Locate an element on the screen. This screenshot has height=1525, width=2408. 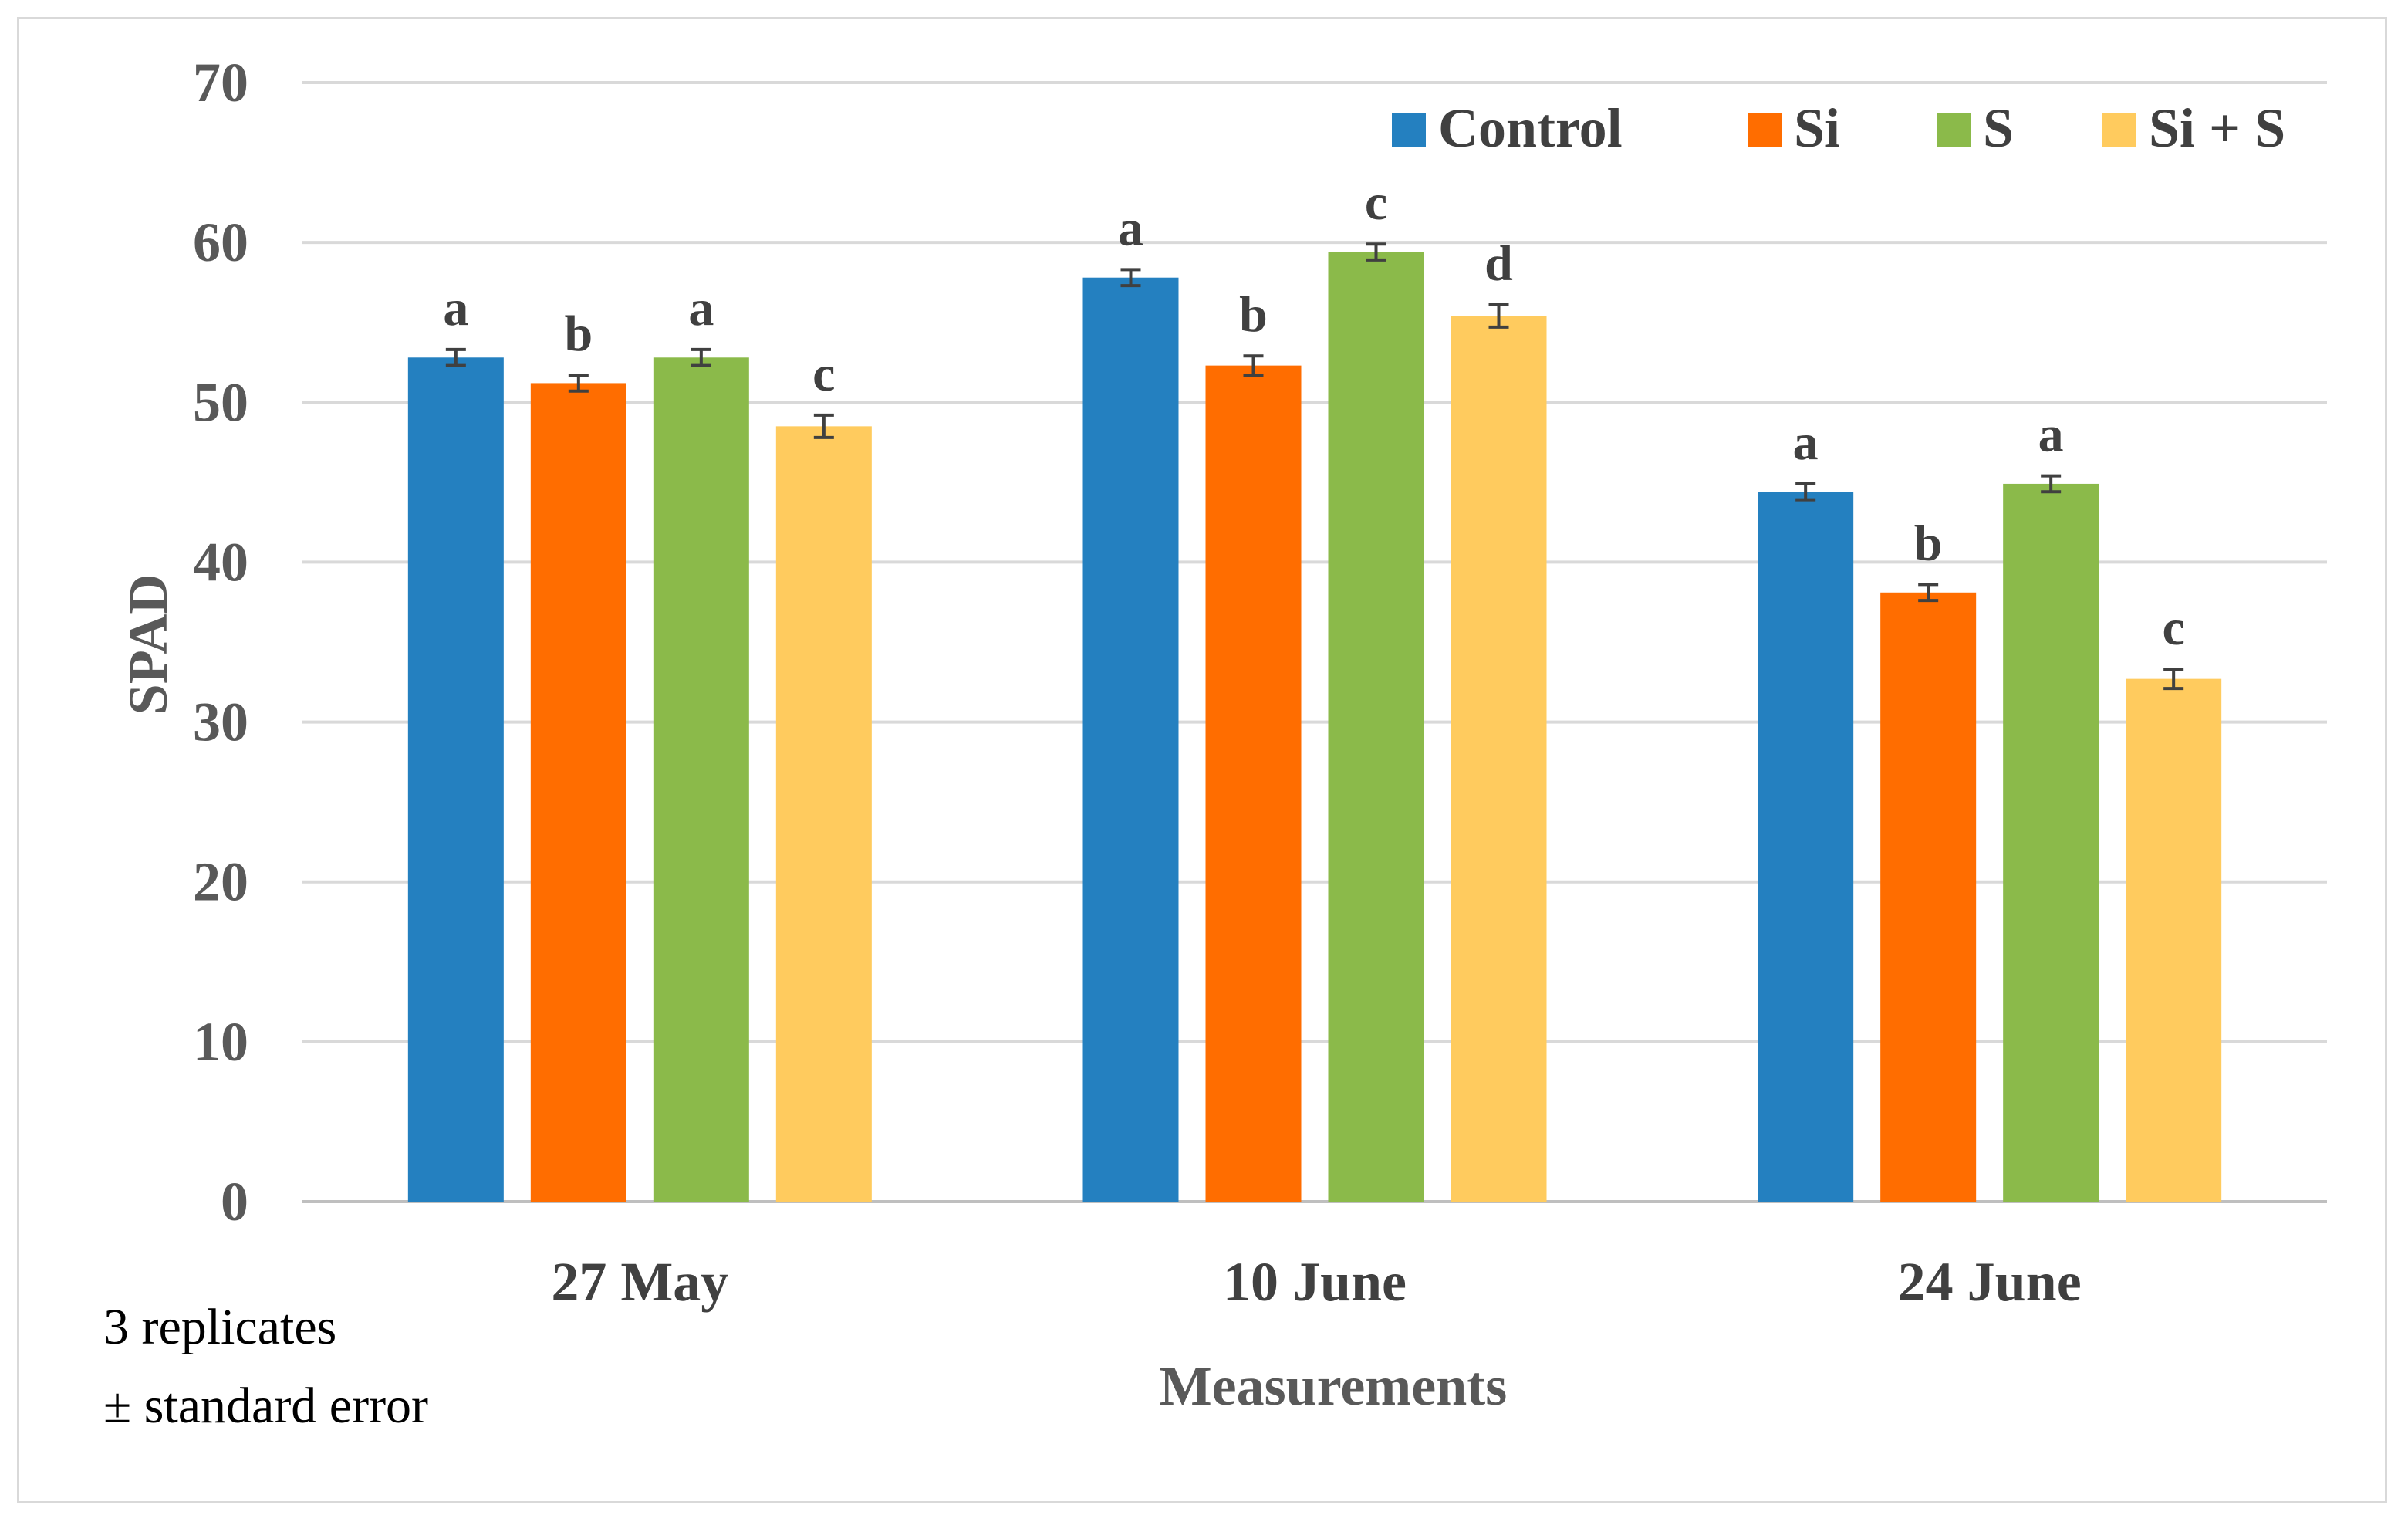
y-tick-label: 40 is located at coordinates (220, 562).